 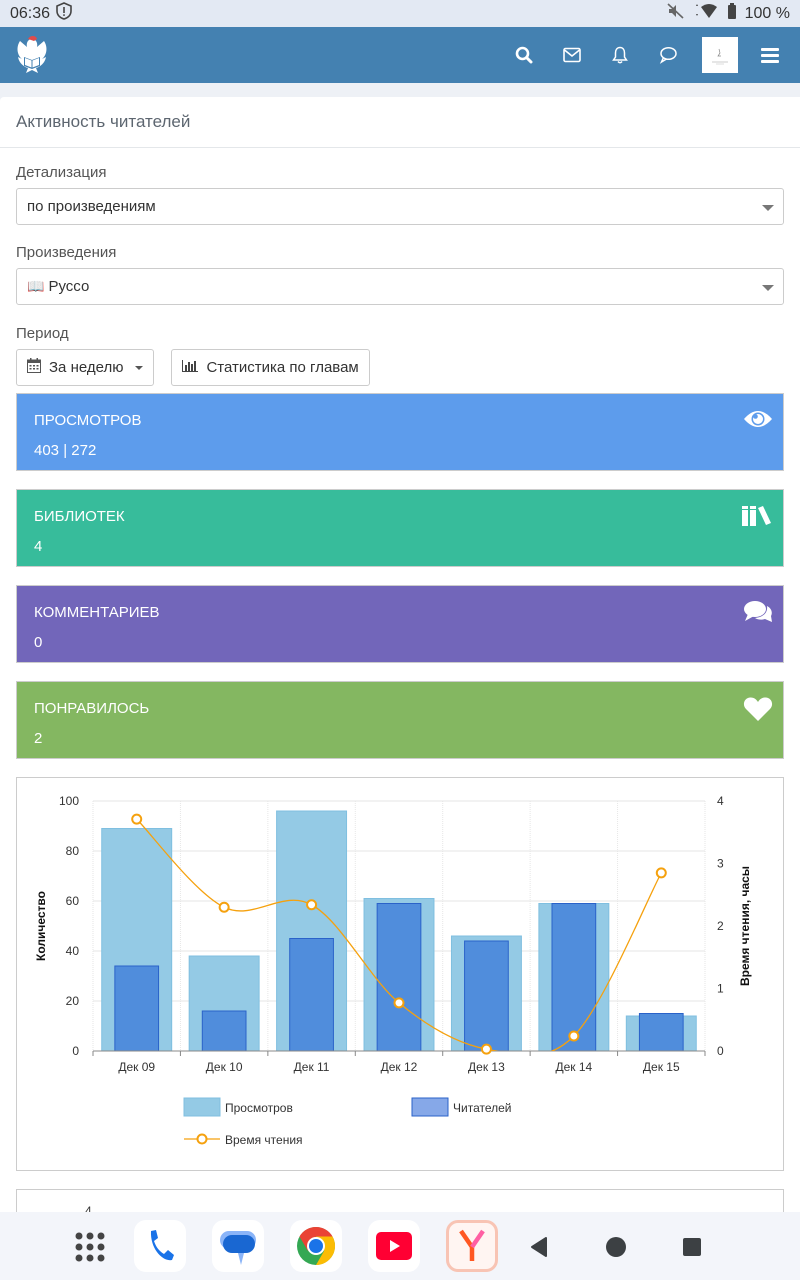 I want to click on chrome-app-icon, so click(x=316, y=1246).